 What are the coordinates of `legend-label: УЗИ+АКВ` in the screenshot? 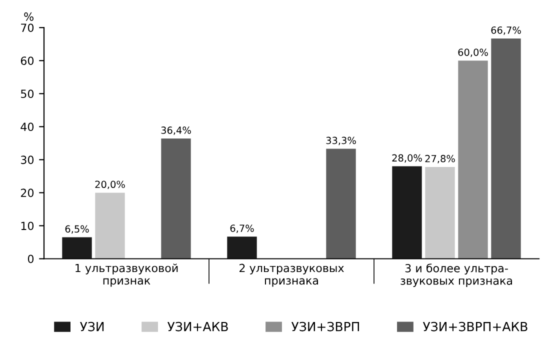 It's located at (198, 327).